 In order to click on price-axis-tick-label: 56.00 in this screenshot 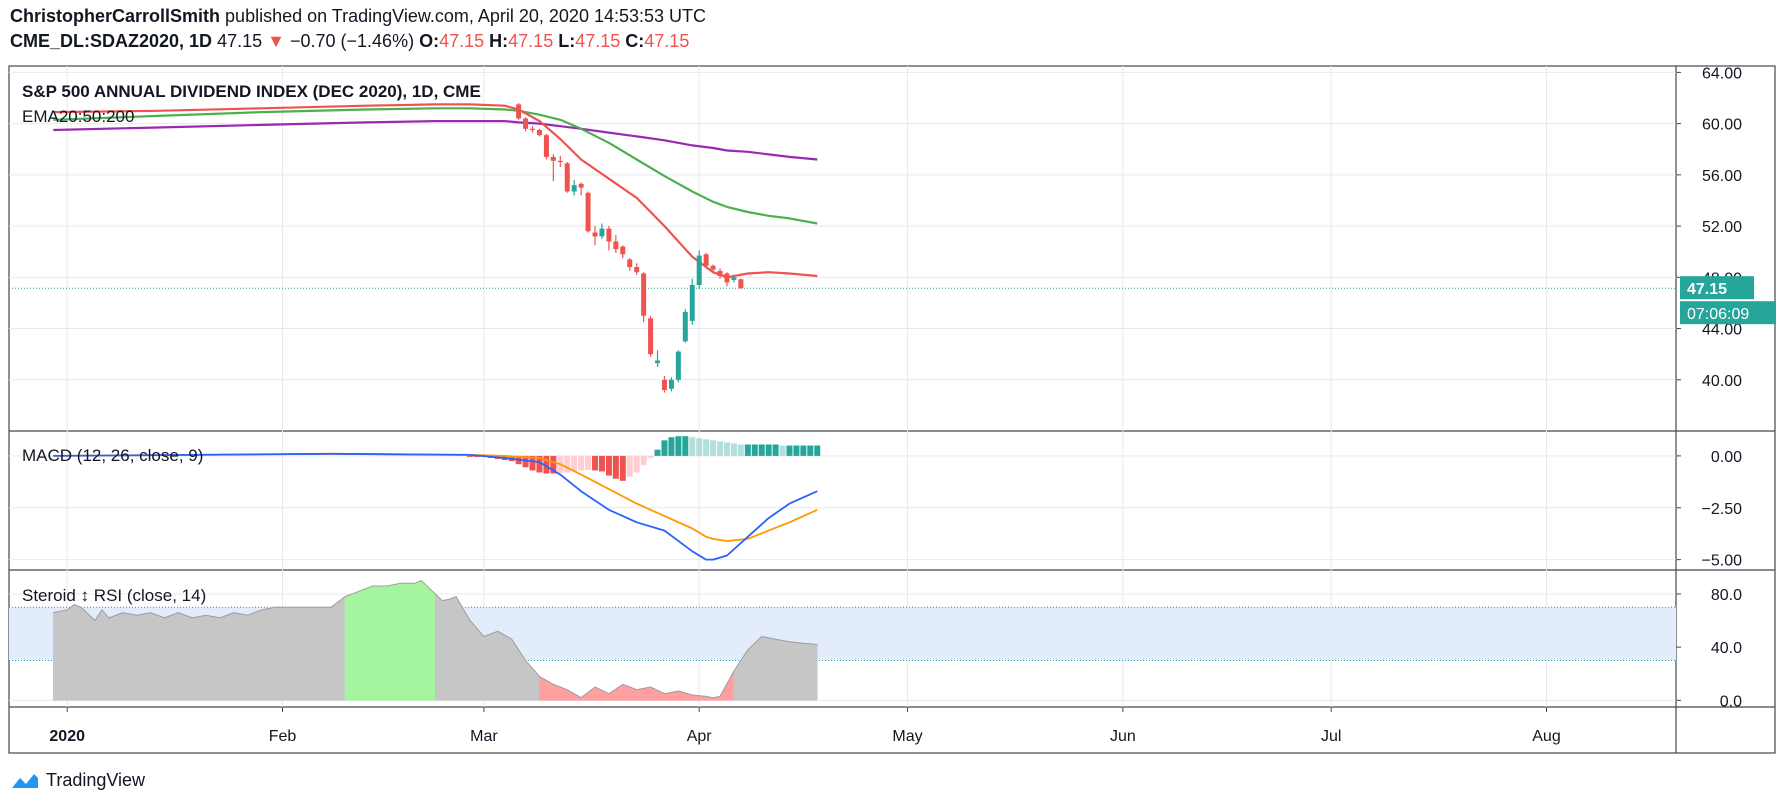, I will do `click(1722, 176)`.